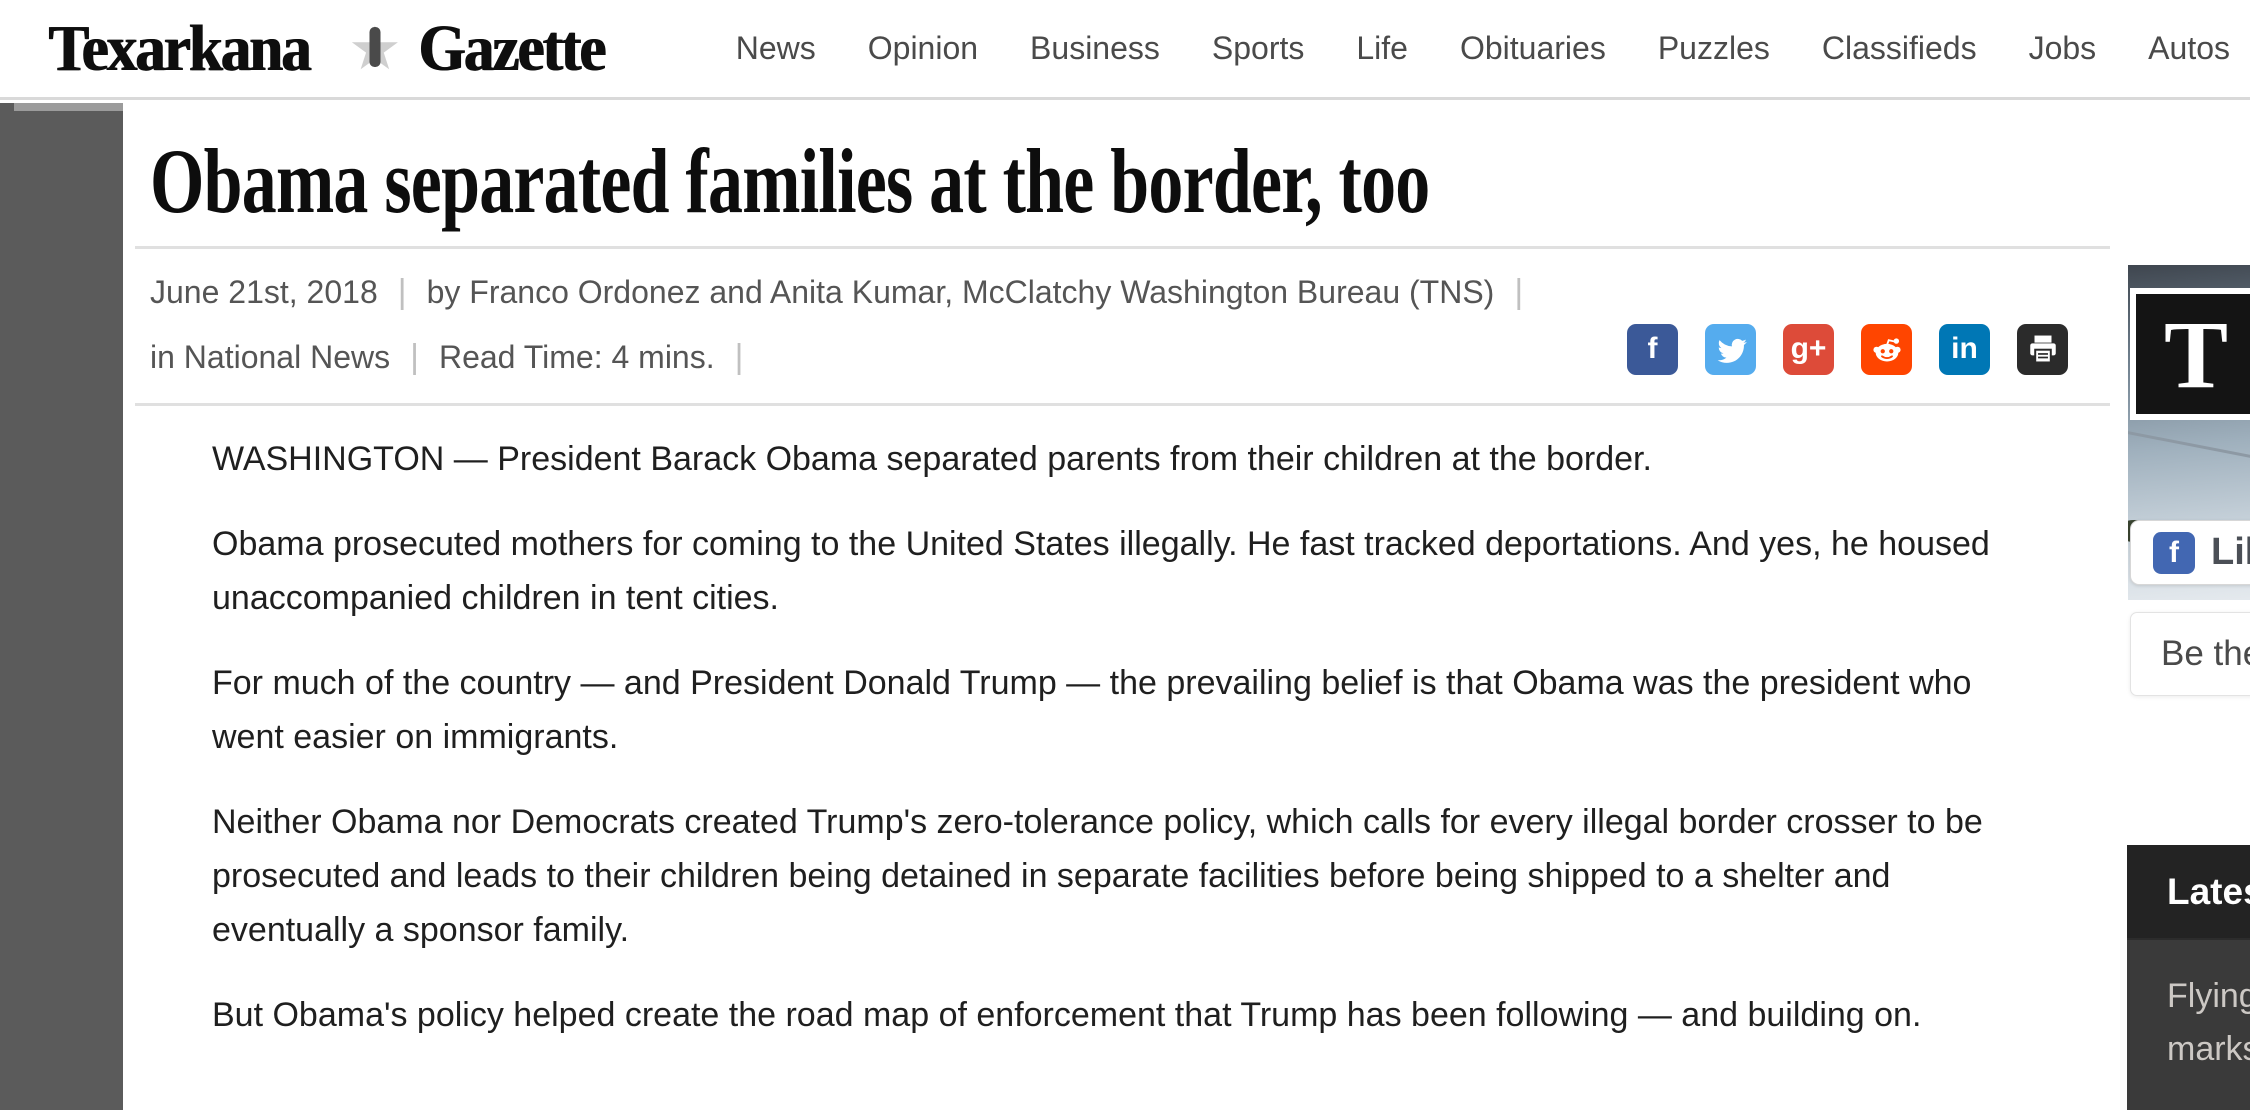 Image resolution: width=2250 pixels, height=1110 pixels. I want to click on nav-item-jobs: Jobs, so click(2062, 48).